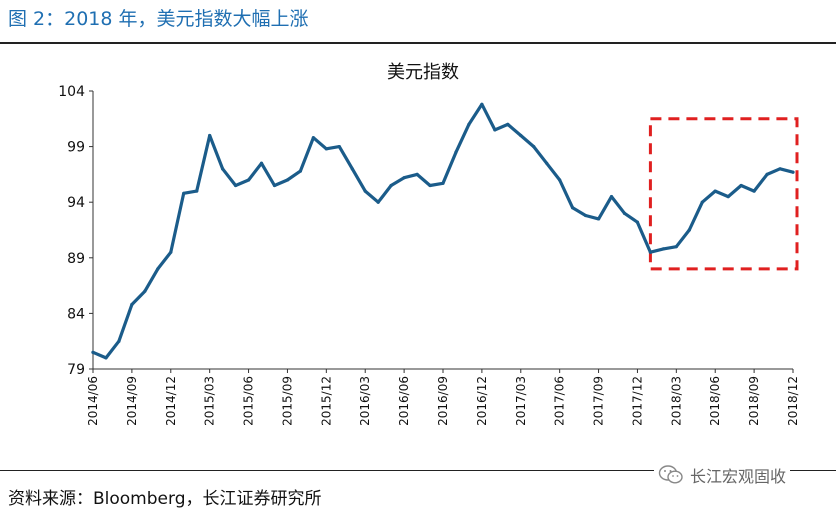 The image size is (836, 511). I want to click on x-tick-label: 2017/12, so click(637, 401).